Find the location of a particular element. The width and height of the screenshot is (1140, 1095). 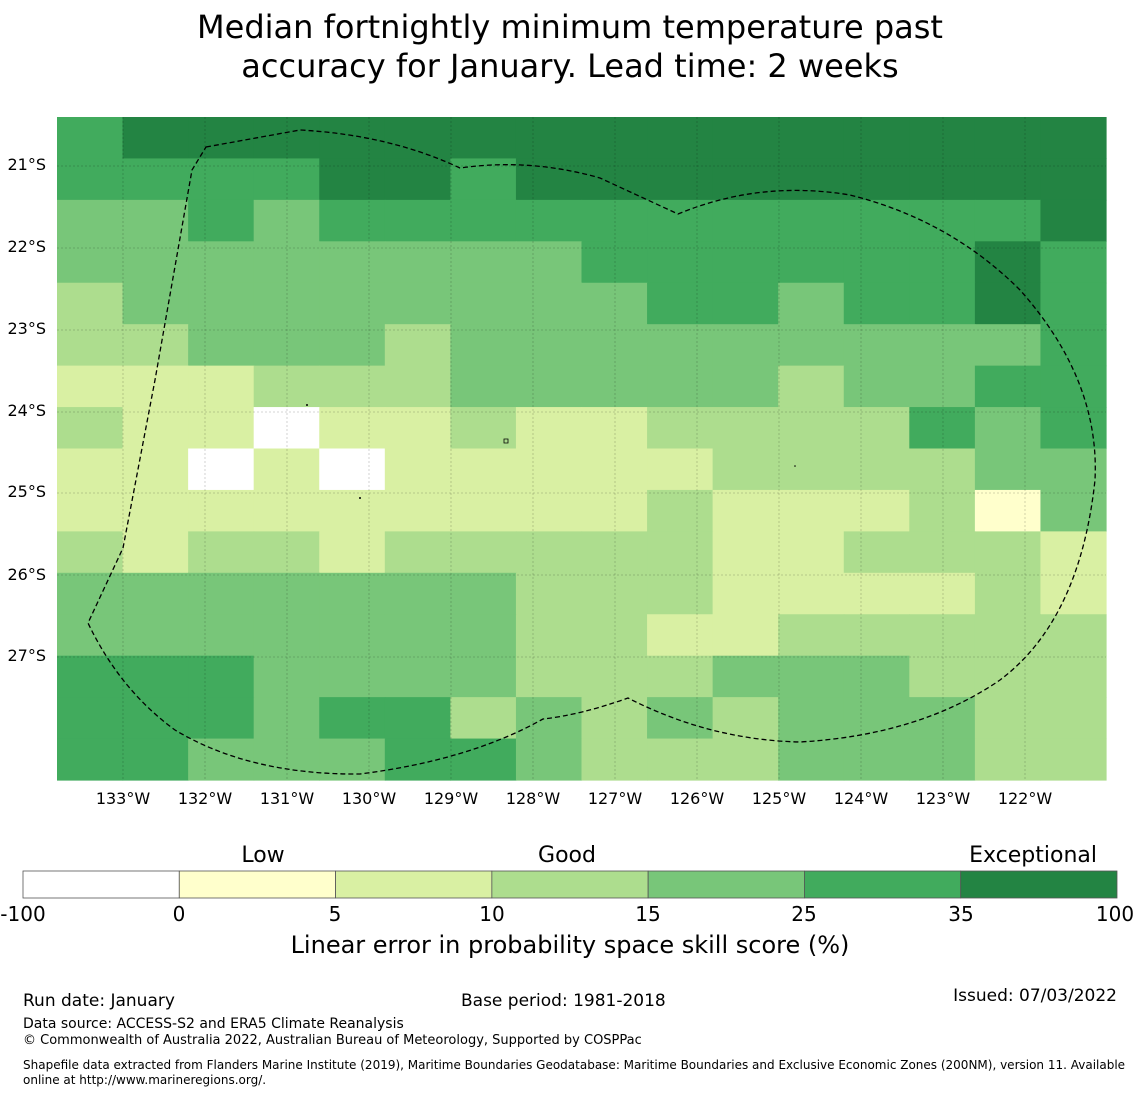

lat-label: 21°S is located at coordinates (26, 164).